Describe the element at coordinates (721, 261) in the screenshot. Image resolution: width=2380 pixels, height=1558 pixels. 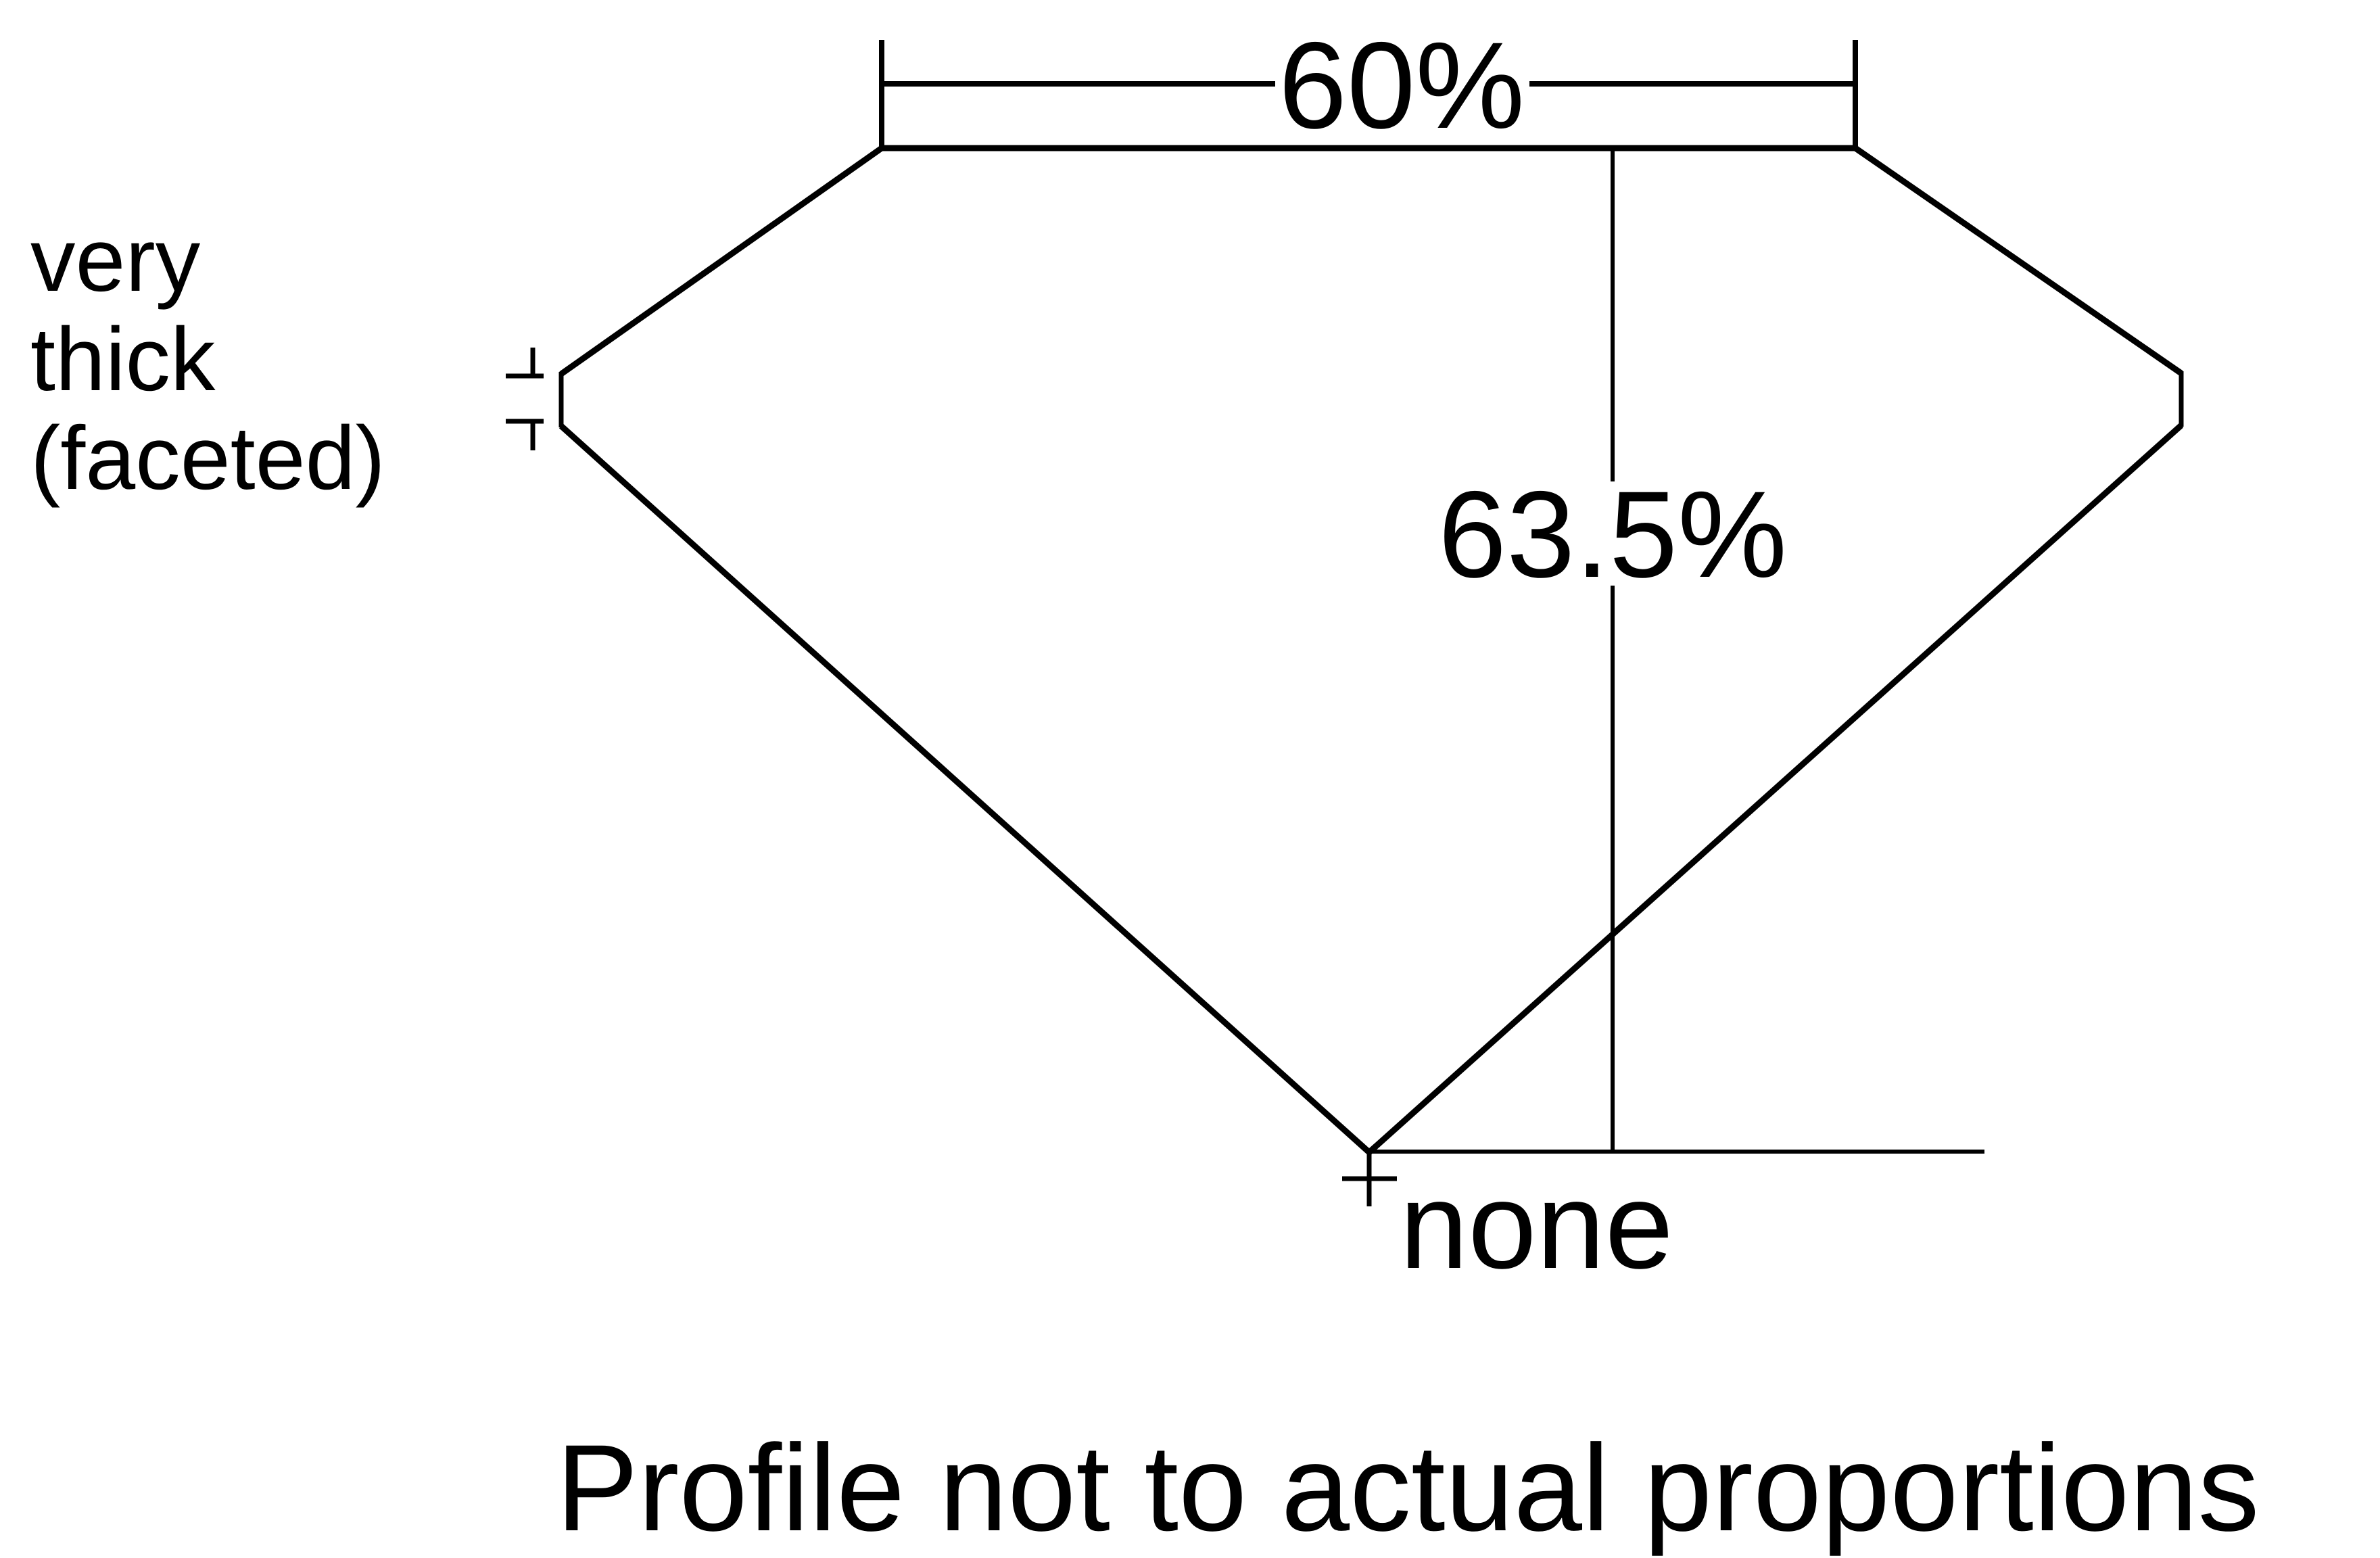
I see `crown-left-line` at that location.